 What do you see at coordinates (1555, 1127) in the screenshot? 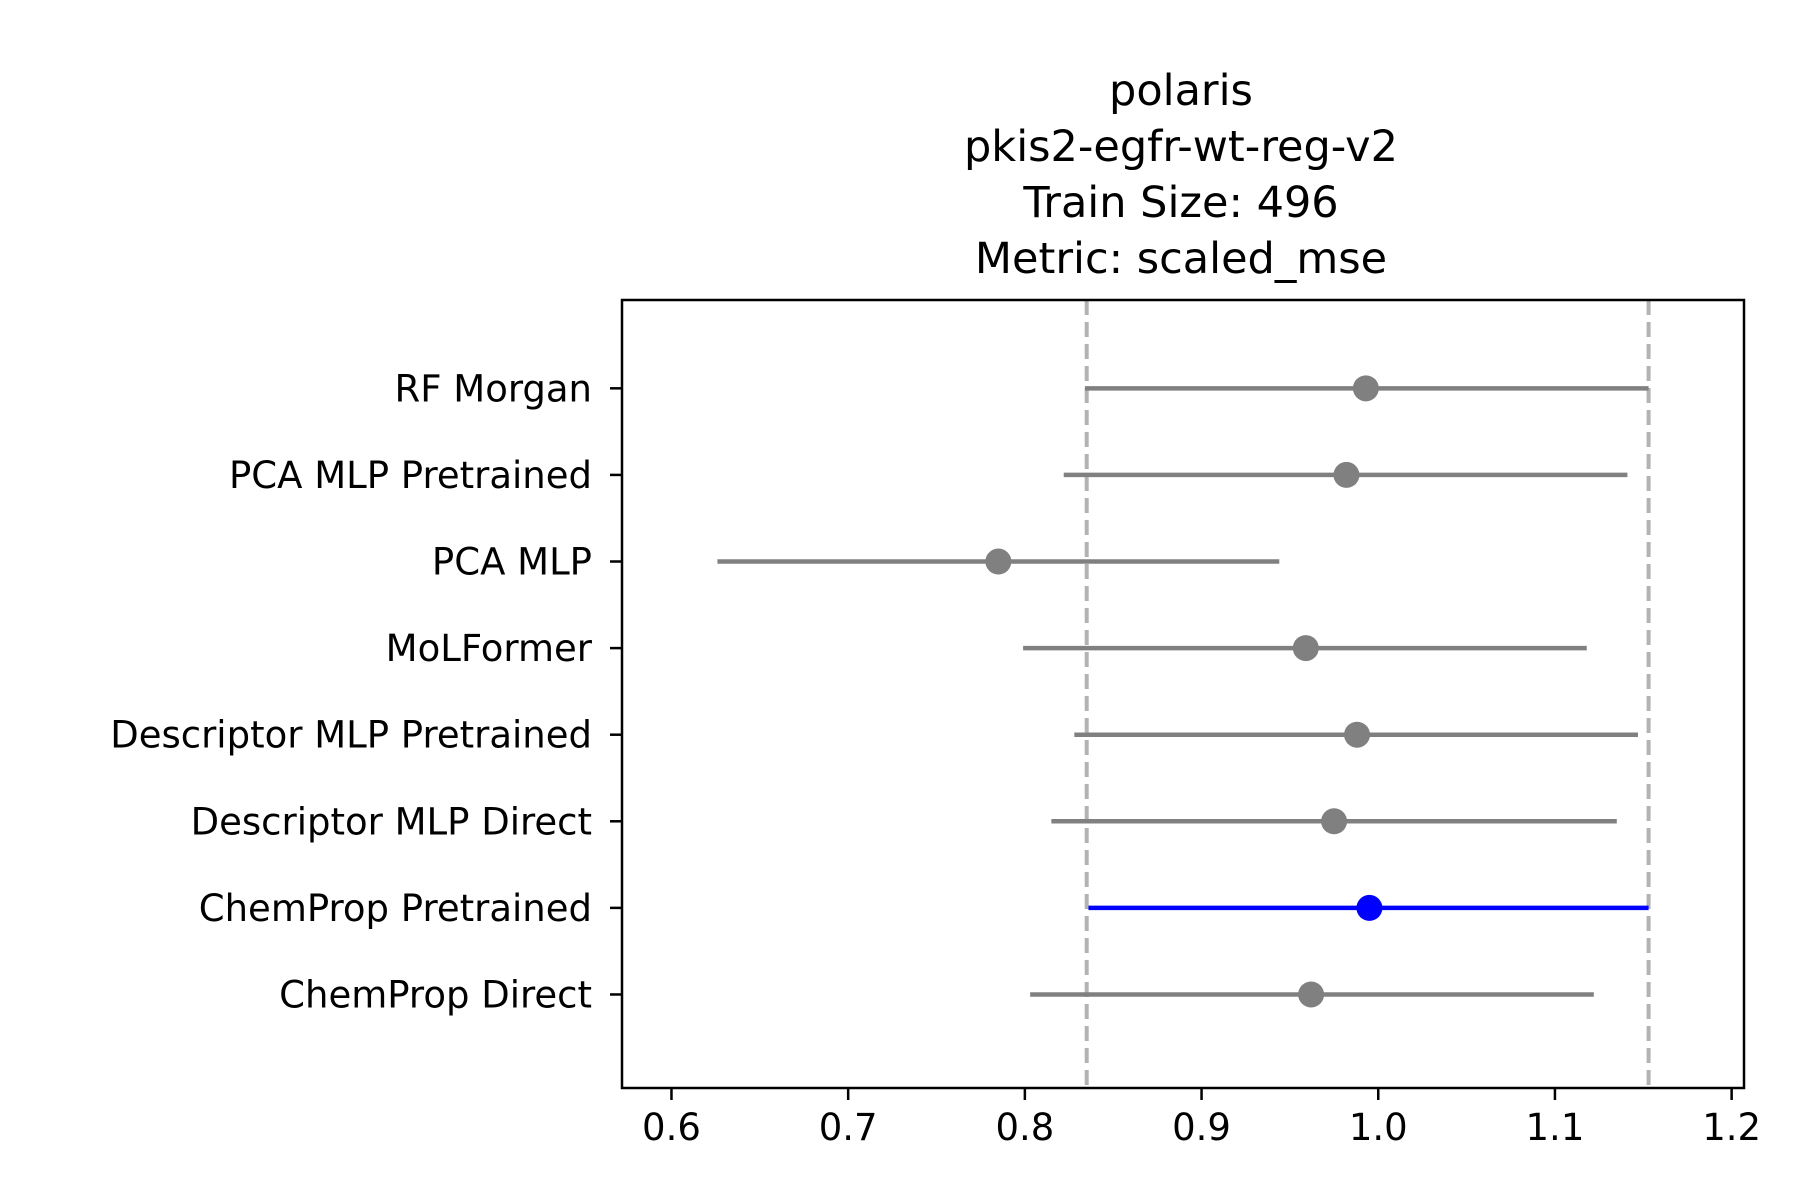
I see `x-tick-label-5: 1.1` at bounding box center [1555, 1127].